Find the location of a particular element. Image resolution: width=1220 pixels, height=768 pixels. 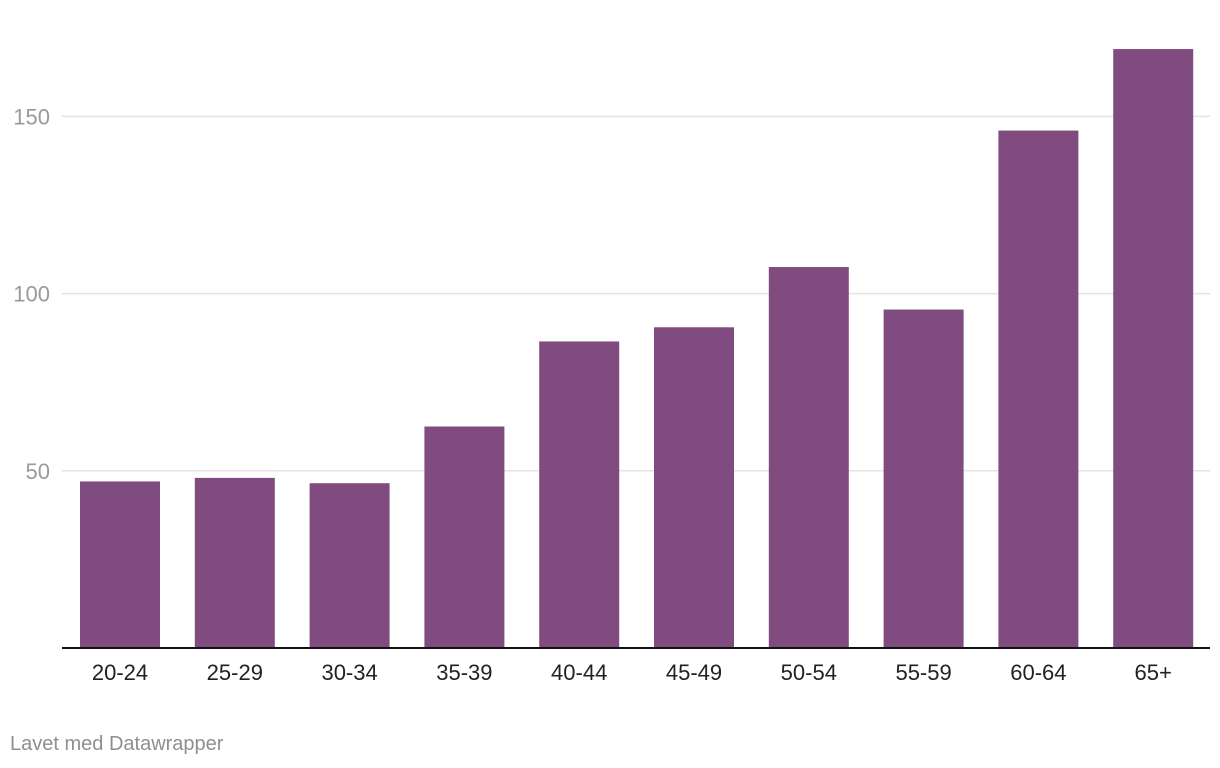

x-tick-label: 20-24 is located at coordinates (120, 672).